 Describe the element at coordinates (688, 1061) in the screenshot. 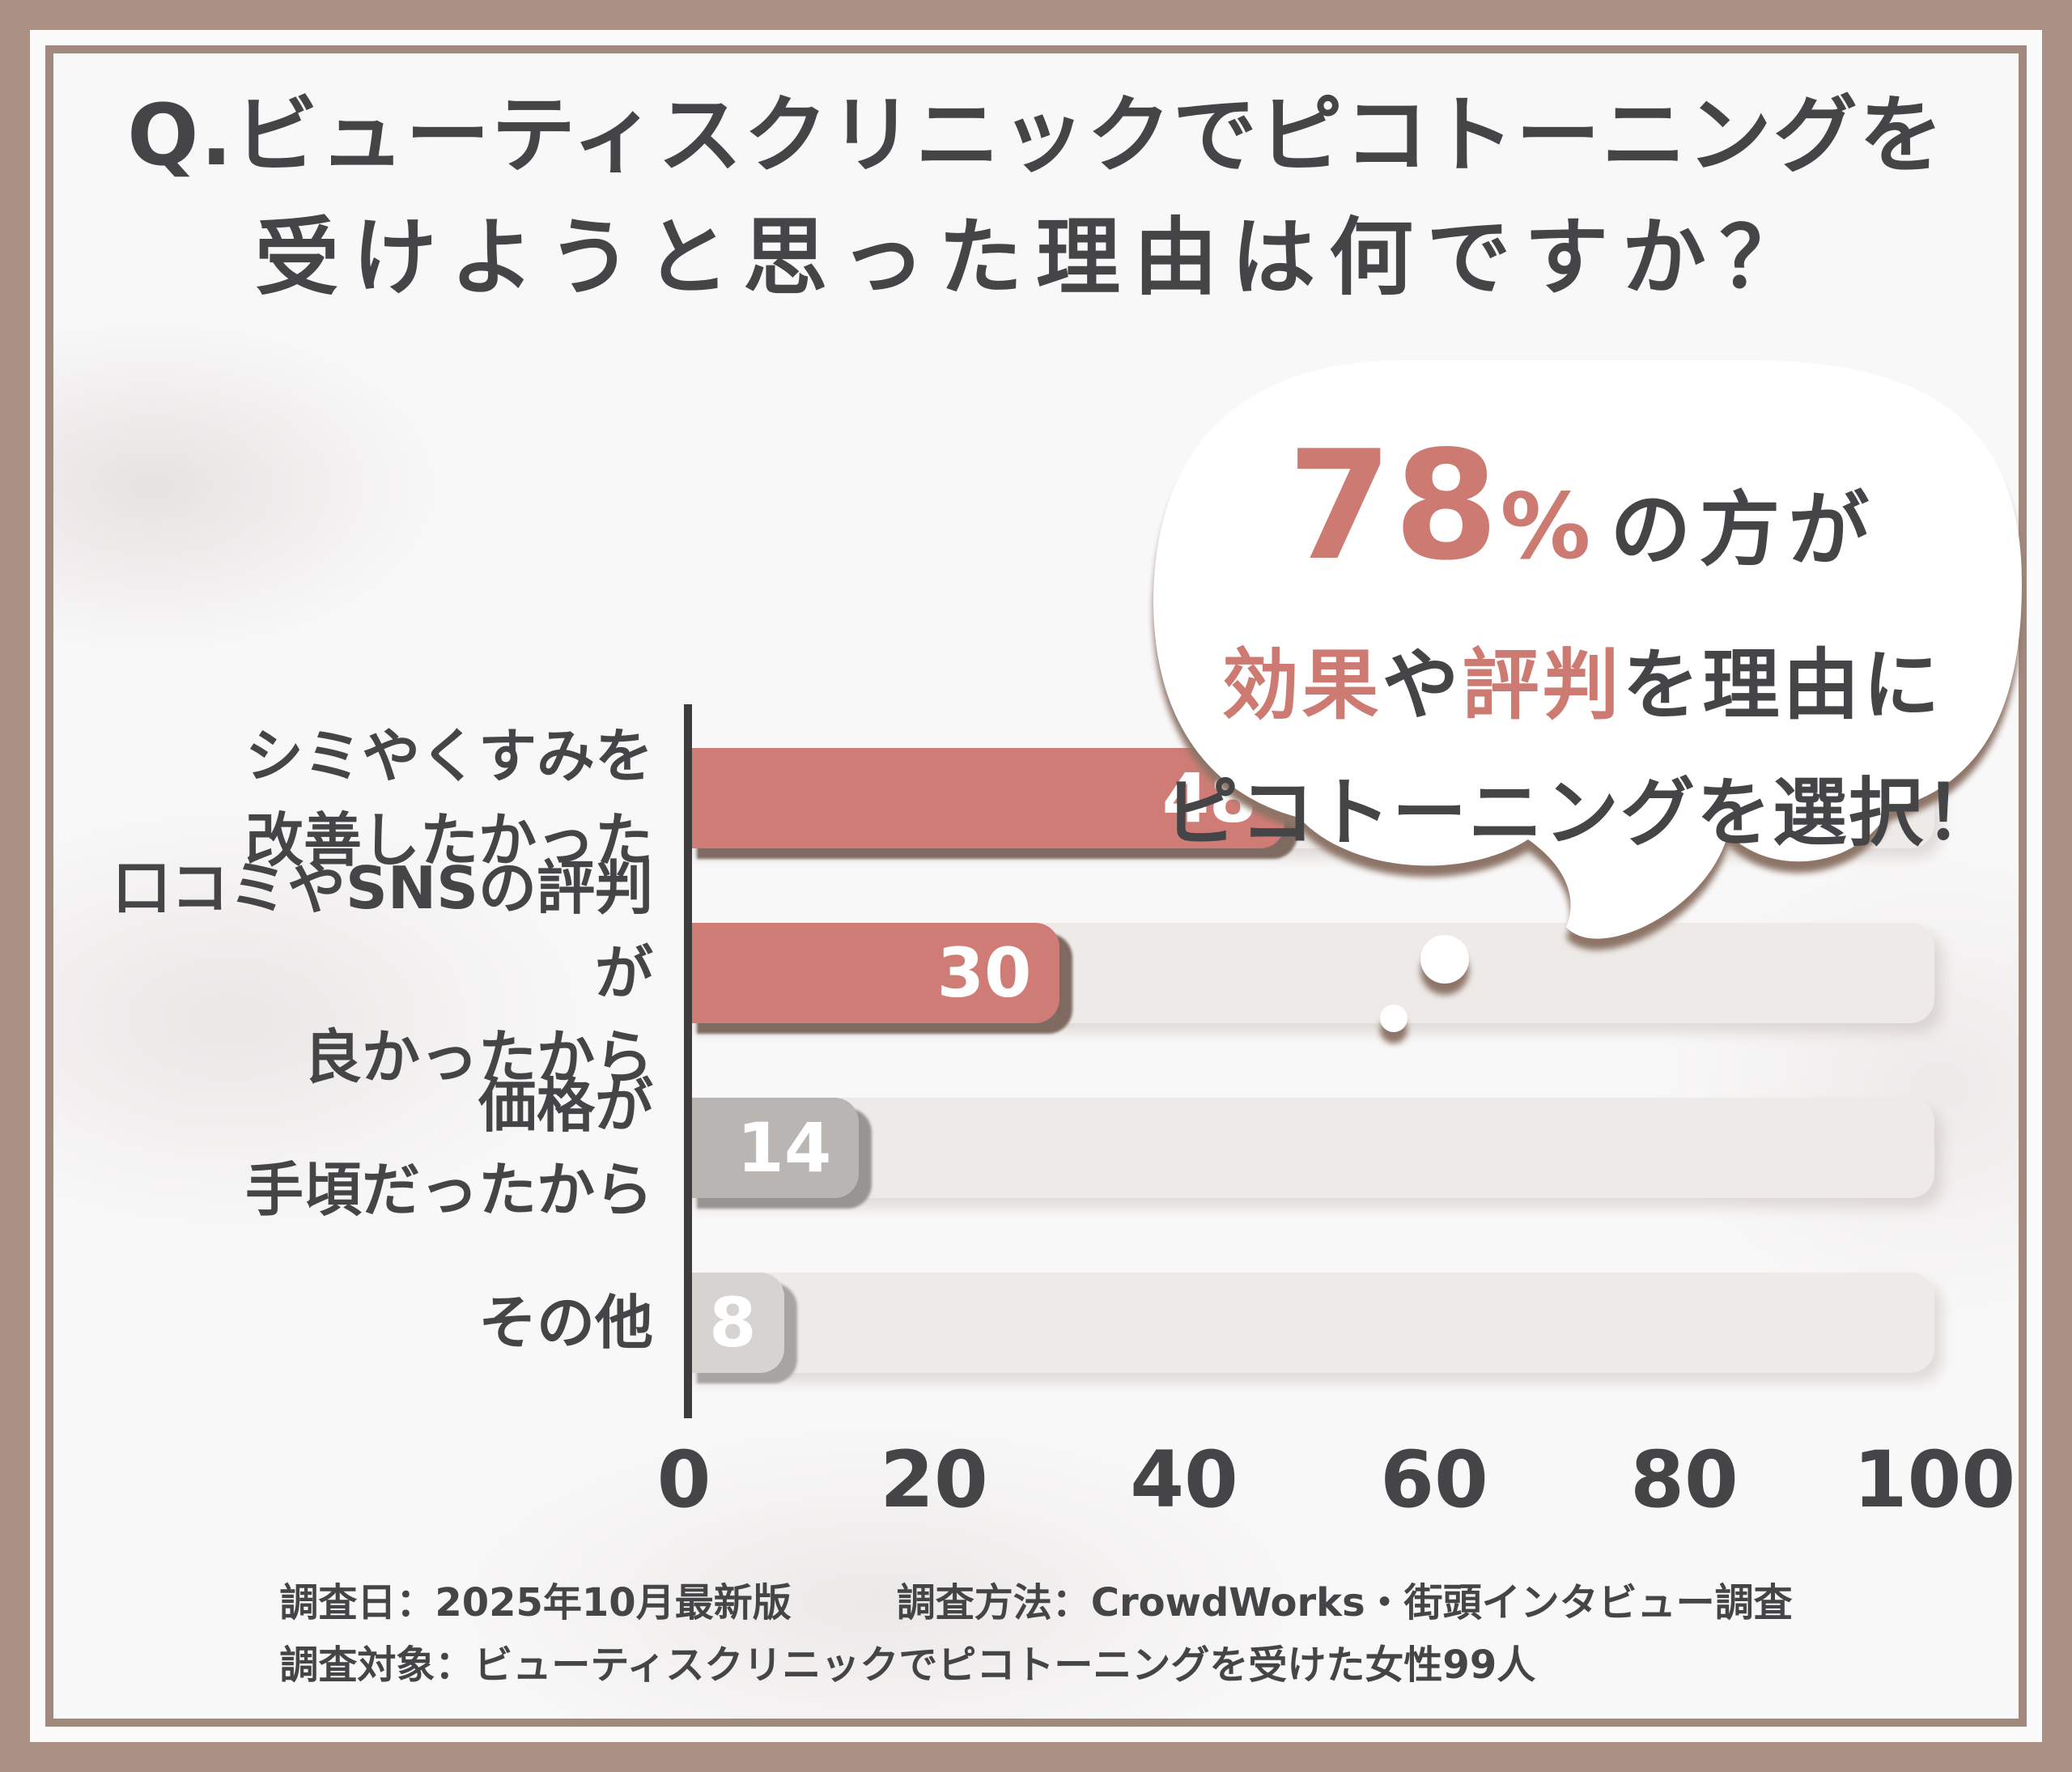

I see `y-axis-line` at that location.